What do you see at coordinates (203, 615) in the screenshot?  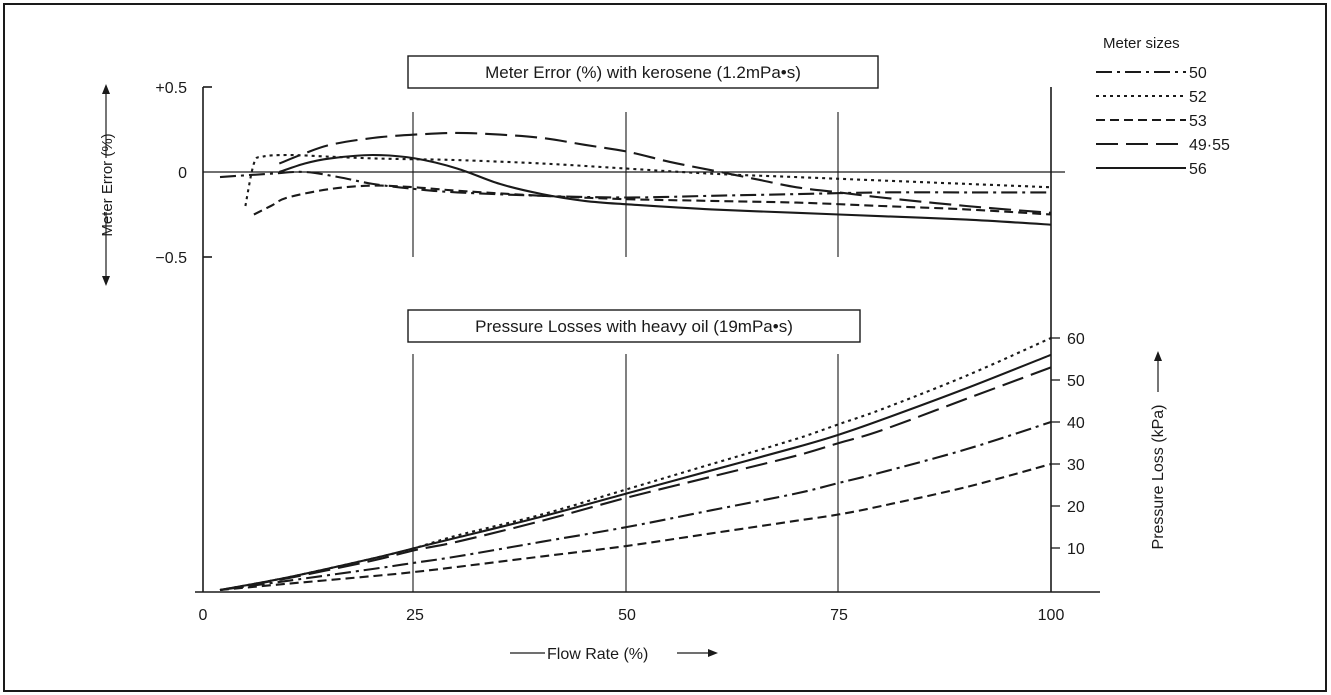 I see `x-tick-label: 0` at bounding box center [203, 615].